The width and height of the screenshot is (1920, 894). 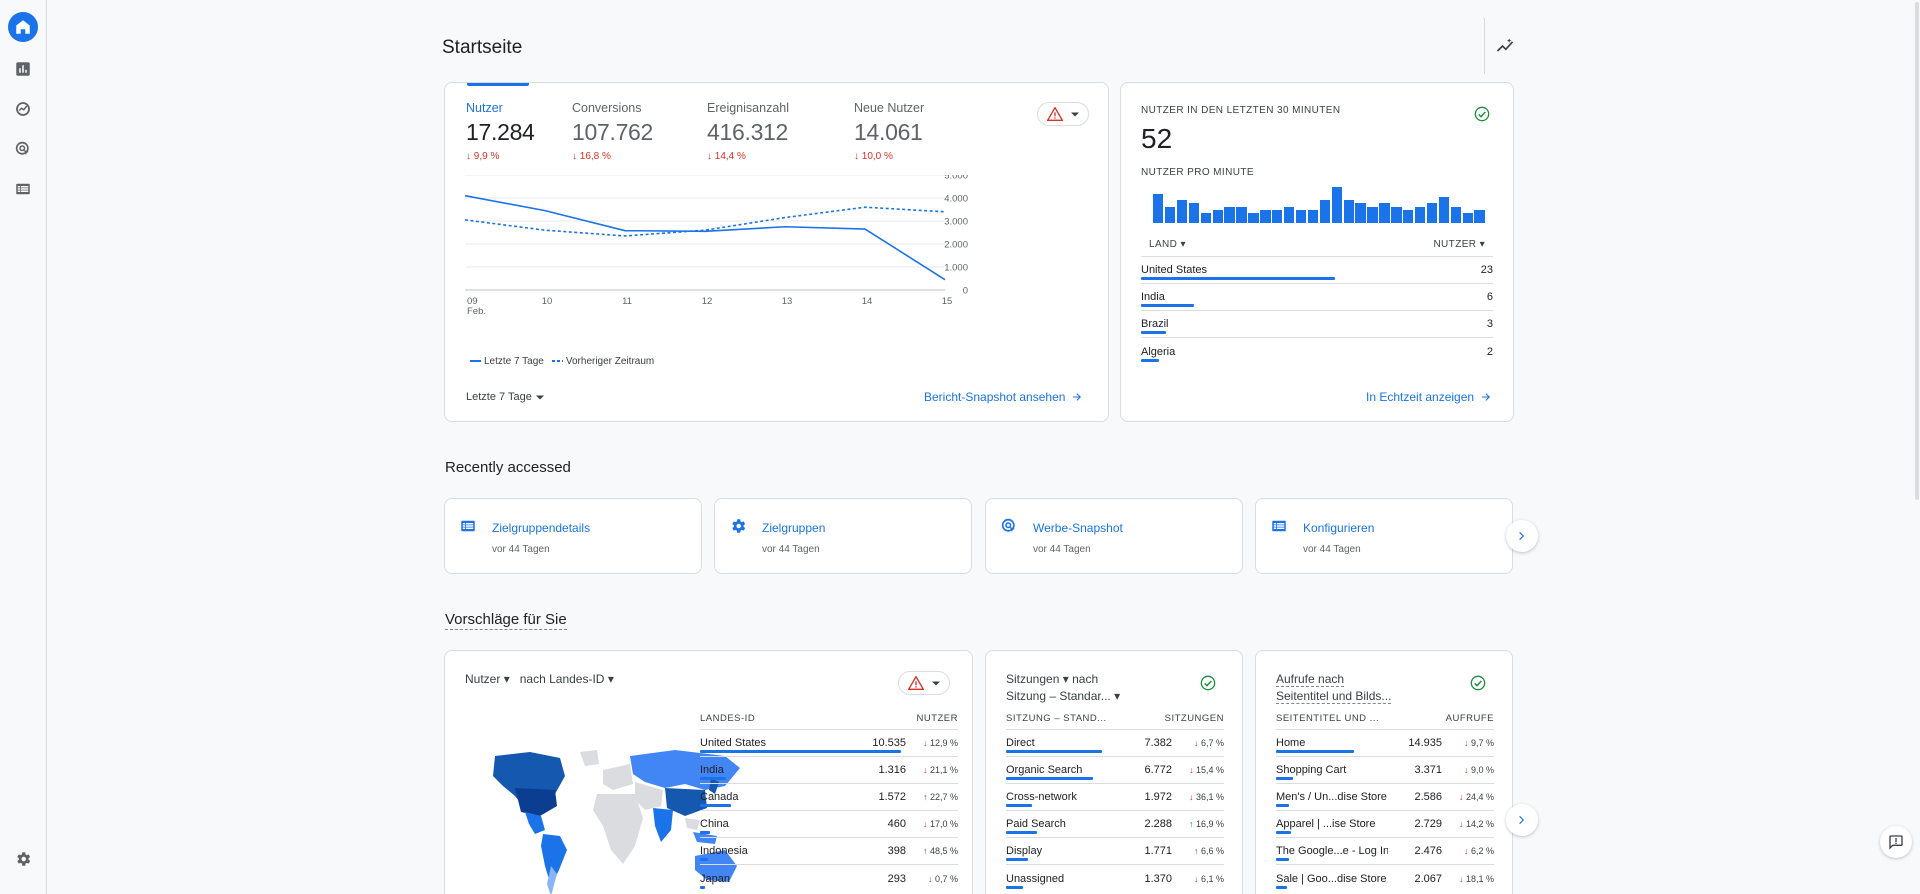 What do you see at coordinates (1209, 797) in the screenshot?
I see `delta-value: 36,1 %` at bounding box center [1209, 797].